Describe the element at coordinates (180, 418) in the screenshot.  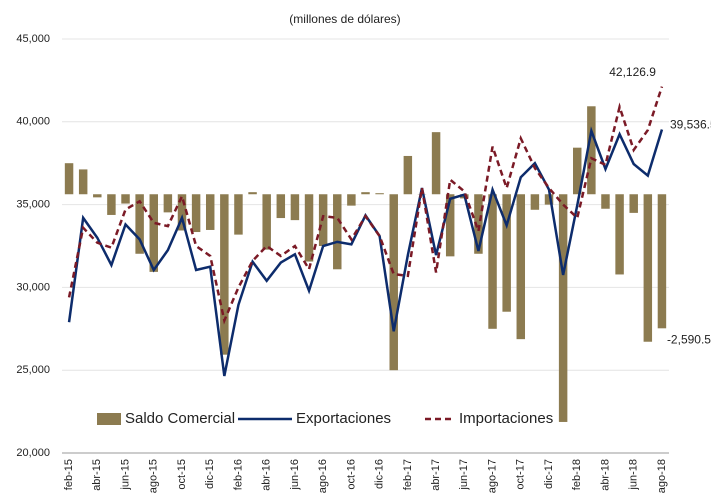
I see `legend-label: Saldo Comercial` at that location.